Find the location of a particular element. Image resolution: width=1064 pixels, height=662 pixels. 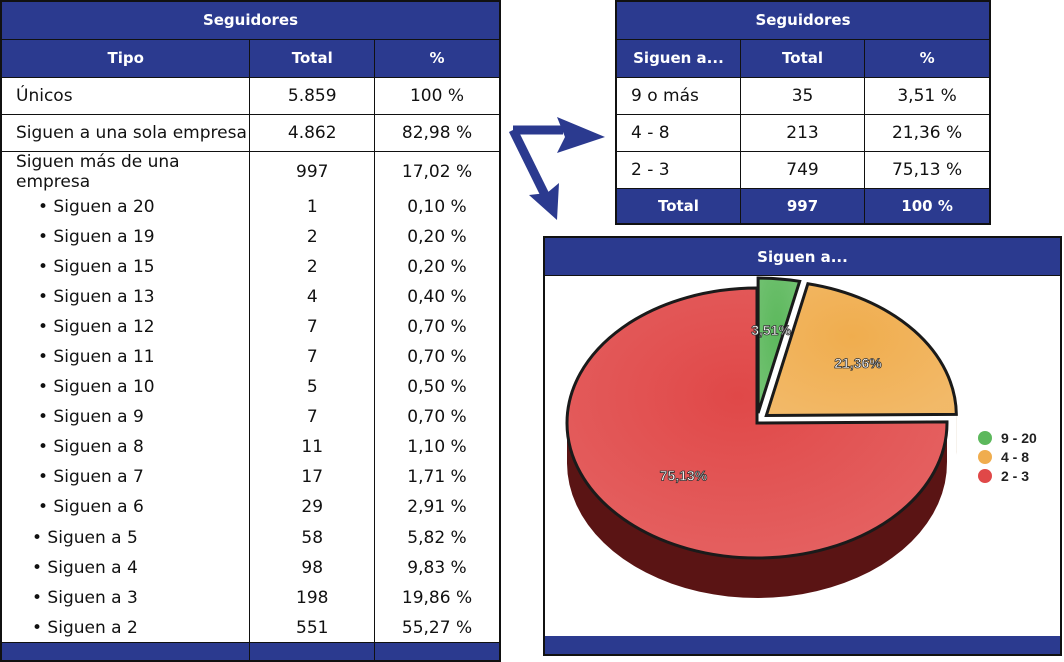

legend-label: 9 - 20 is located at coordinates (1019, 438).